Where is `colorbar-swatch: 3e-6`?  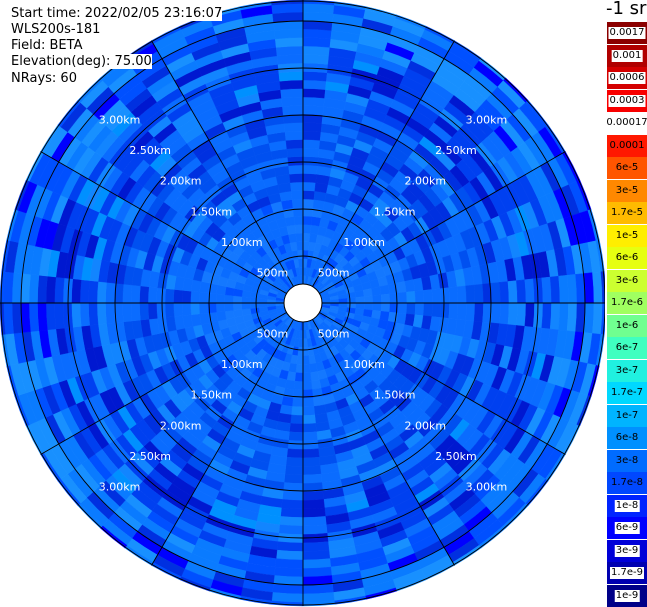
colorbar-swatch: 3e-6 is located at coordinates (627, 280).